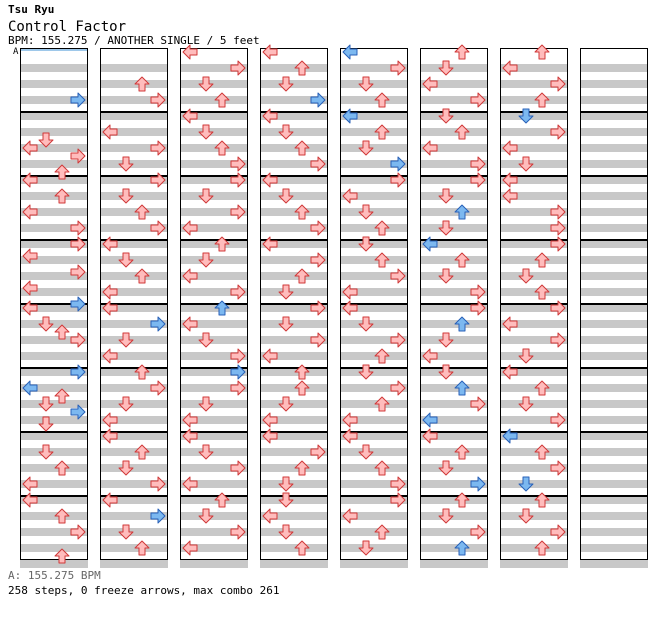  What do you see at coordinates (67, 27) in the screenshot?
I see `song-title: Control Factor` at bounding box center [67, 27].